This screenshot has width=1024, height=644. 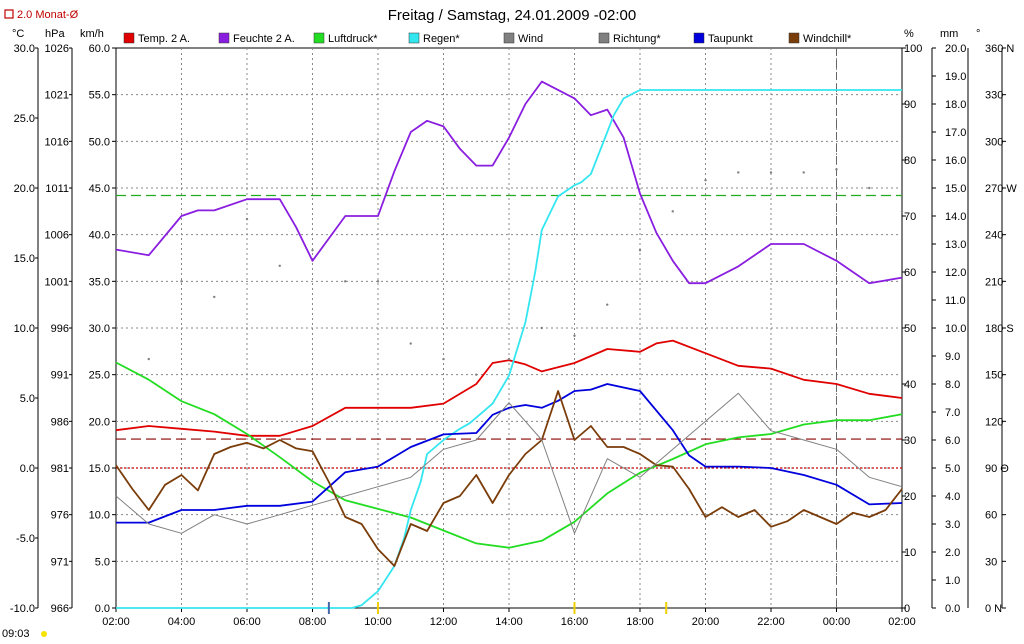 I want to click on direction-tick-label: 360 N, so click(x=999, y=49).